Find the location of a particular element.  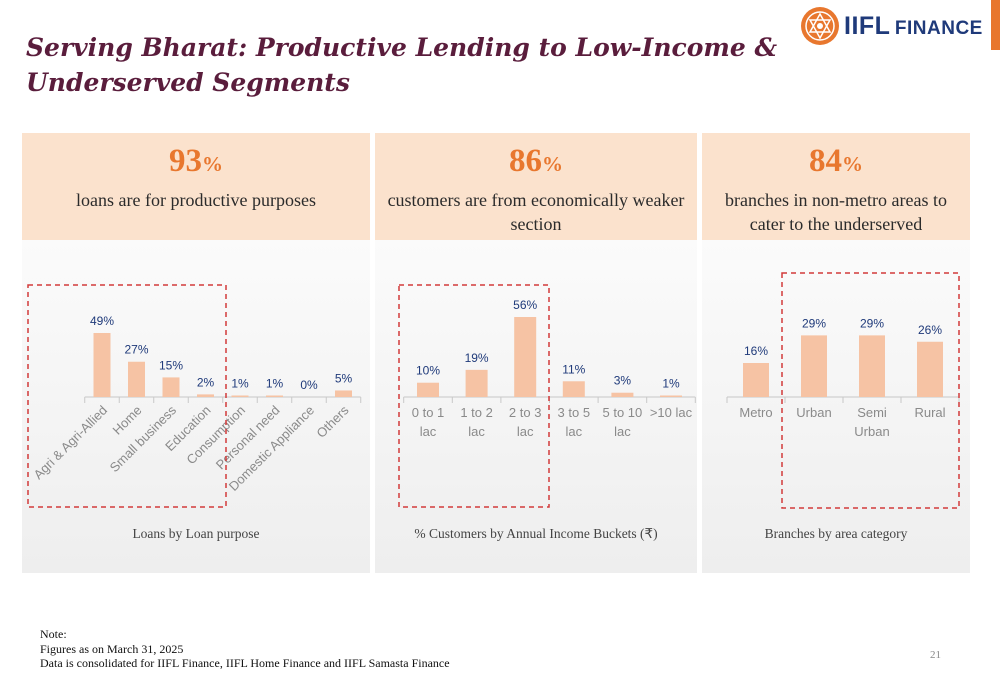

bar-metro is located at coordinates (756, 380).